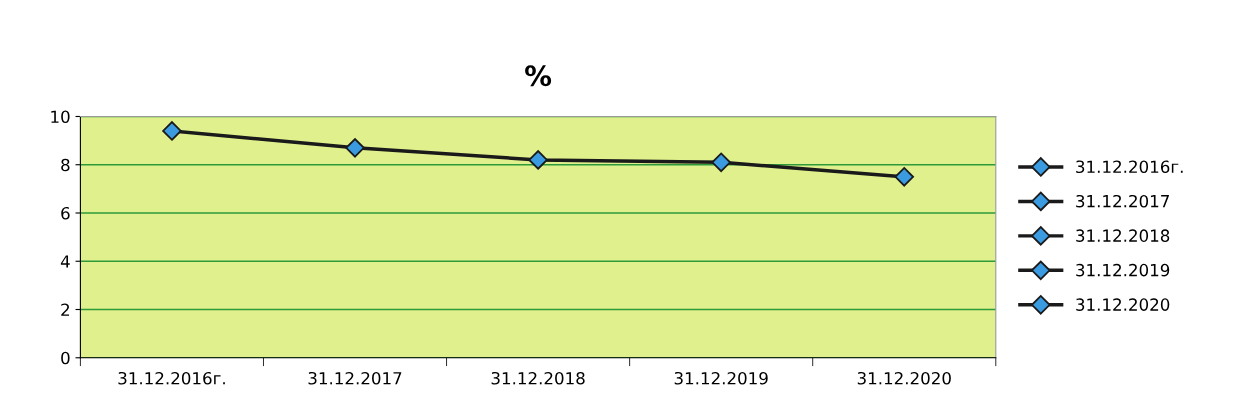  Describe the element at coordinates (1129, 167) in the screenshot. I see `legend-label: 31.12.2016г.` at that location.